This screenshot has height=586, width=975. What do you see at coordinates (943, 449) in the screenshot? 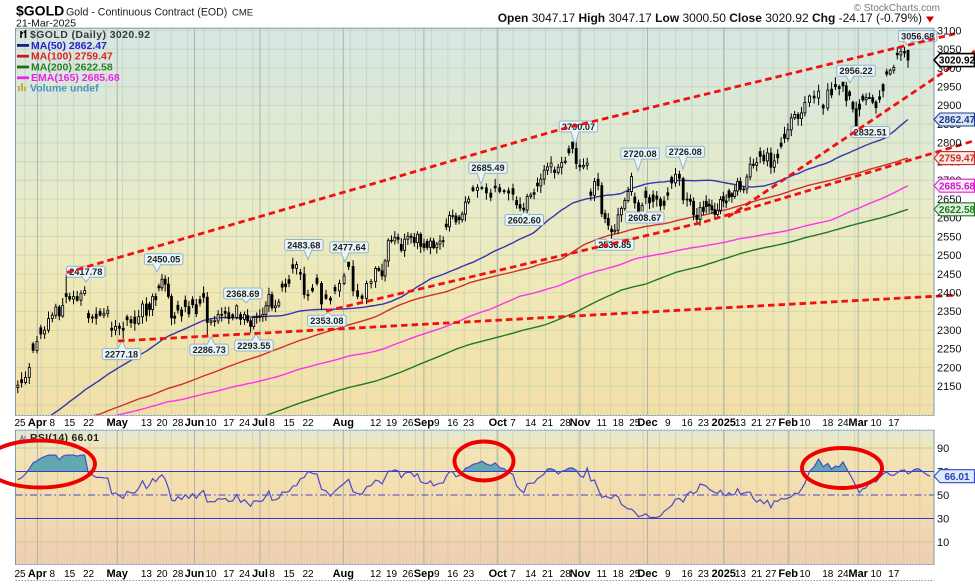
I see `svg-text: 90` at bounding box center [943, 449].